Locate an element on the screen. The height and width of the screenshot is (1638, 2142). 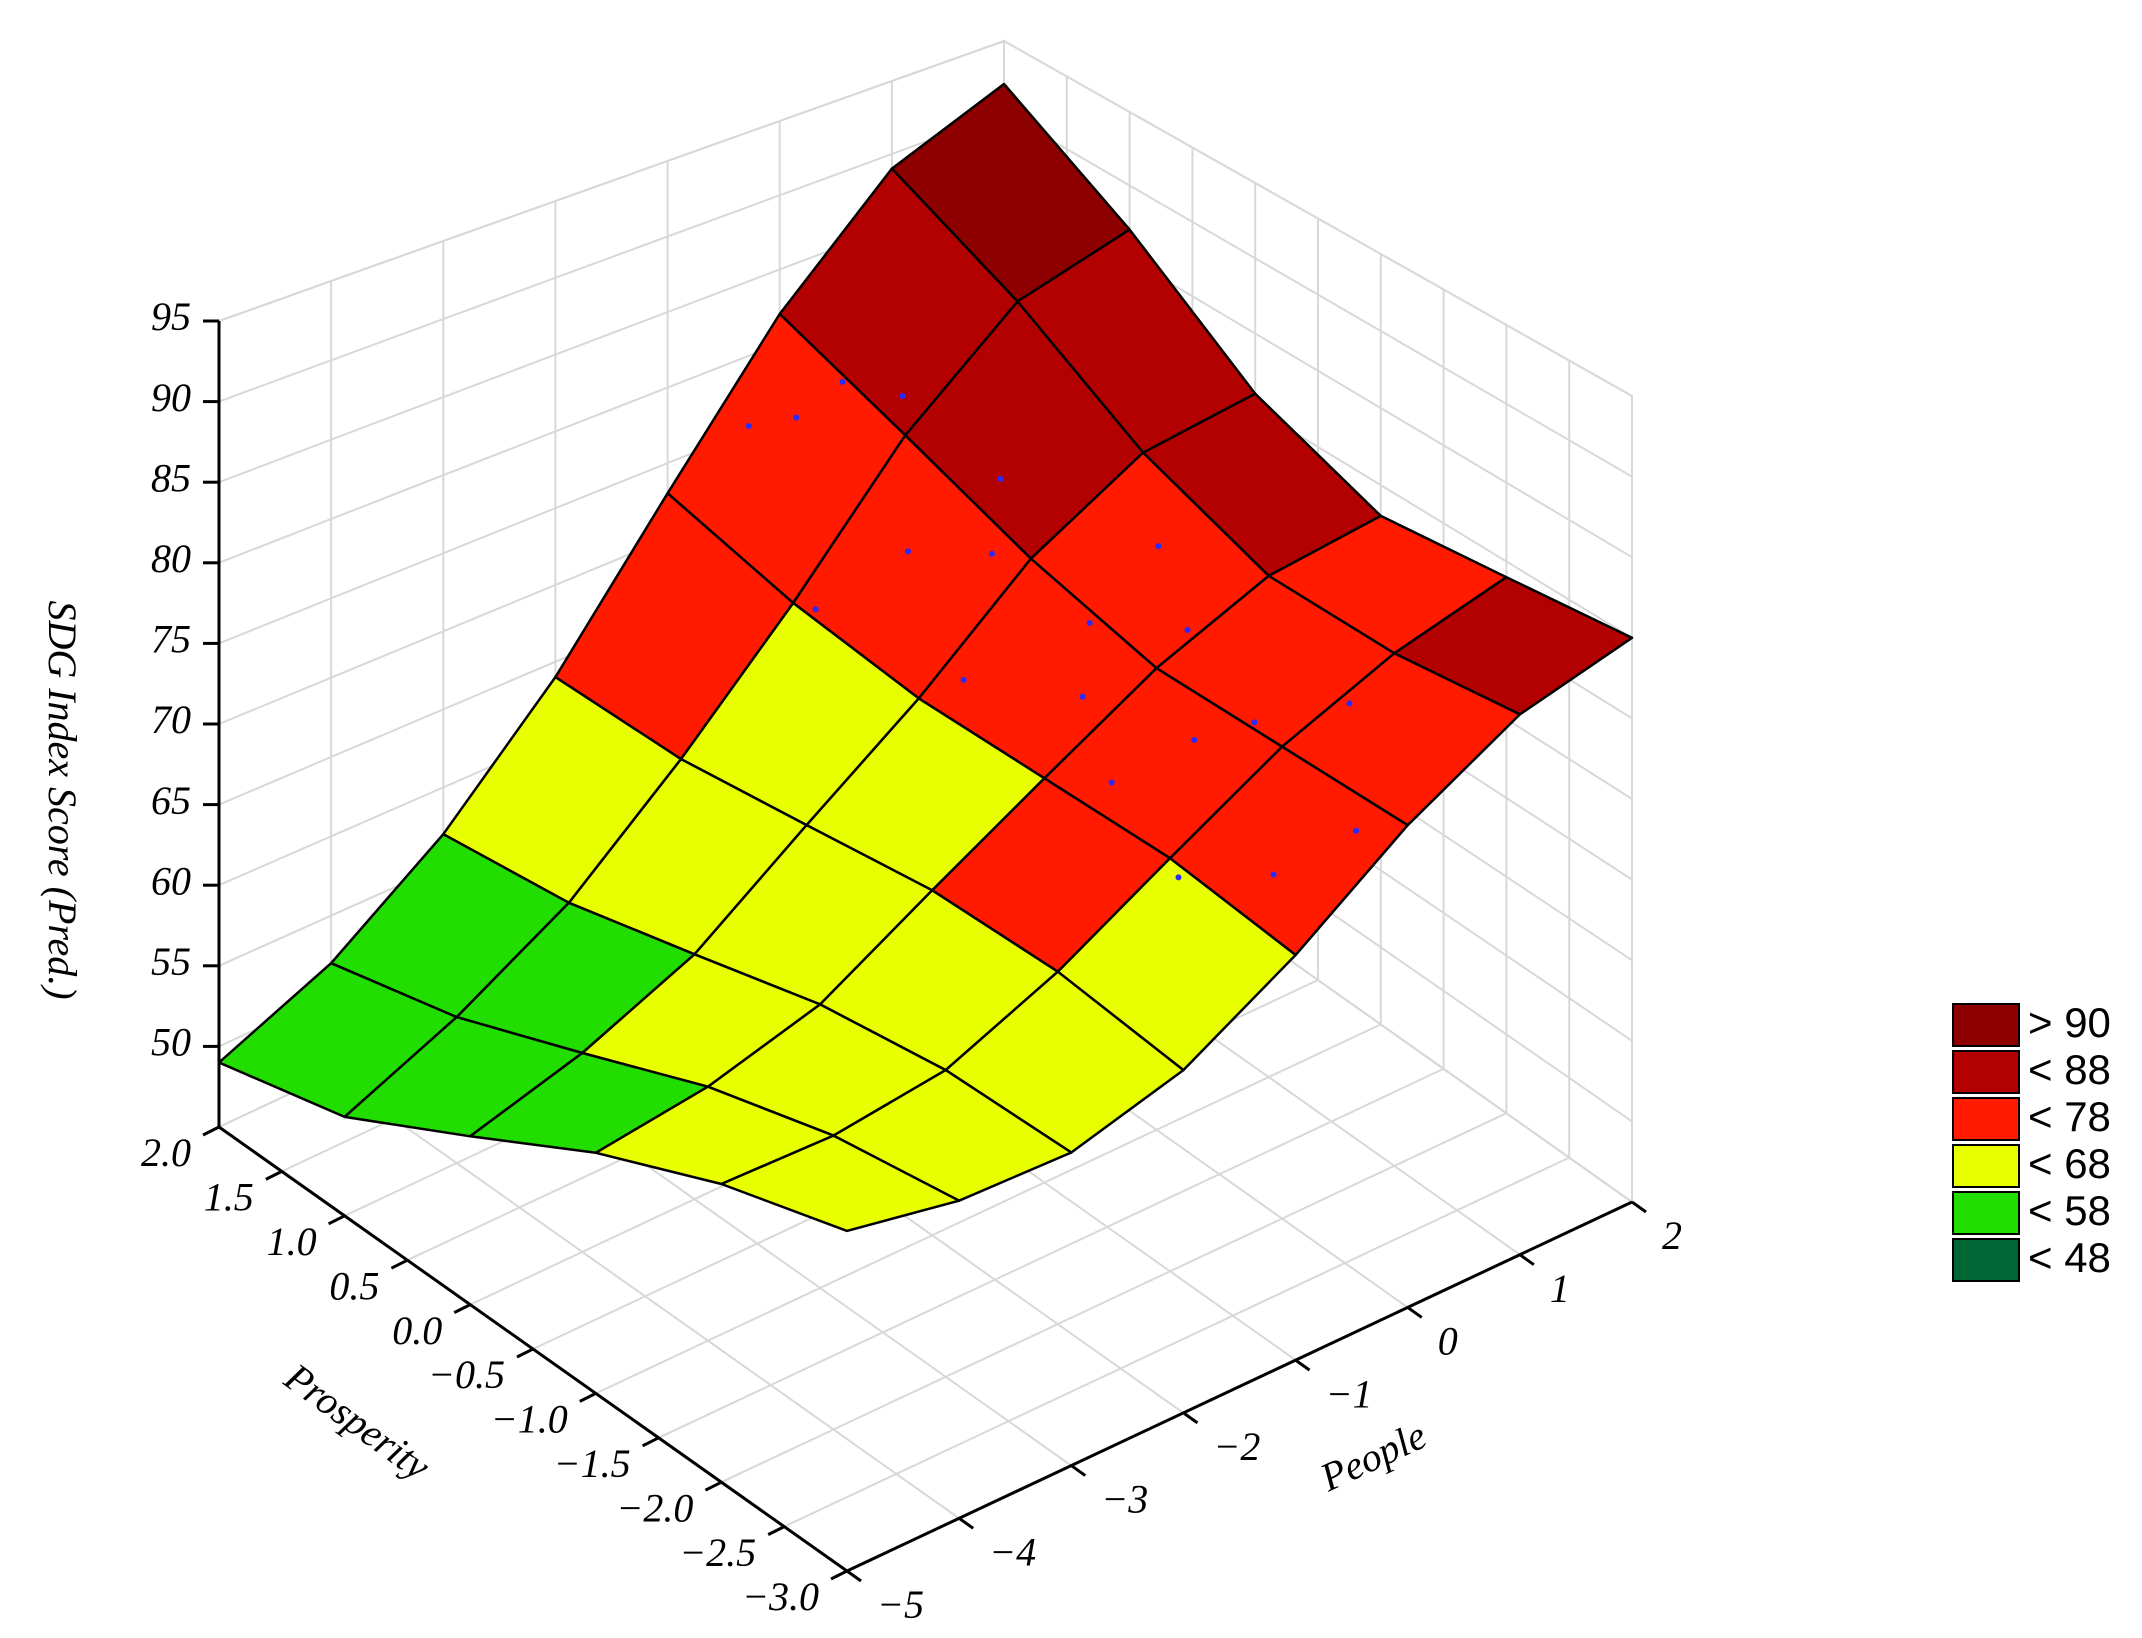
z-tick-label: 60 is located at coordinates (171, 880).